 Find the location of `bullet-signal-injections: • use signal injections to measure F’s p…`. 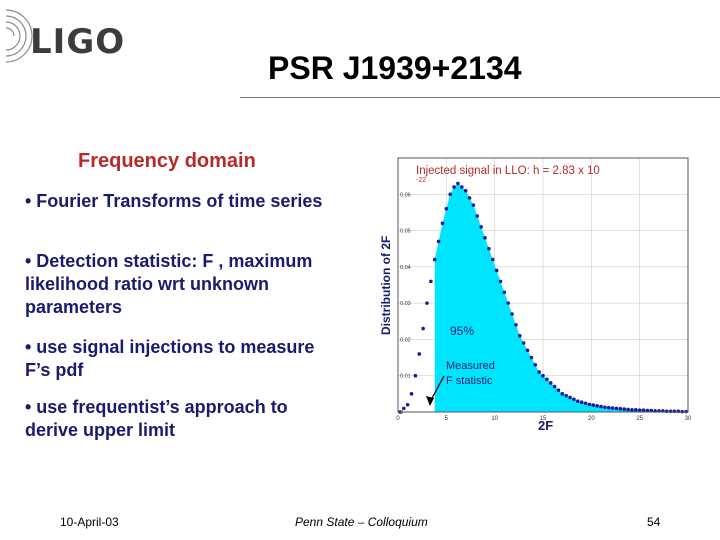

bullet-signal-injections: • use signal injections to measure F’s p… is located at coordinates (170, 358).